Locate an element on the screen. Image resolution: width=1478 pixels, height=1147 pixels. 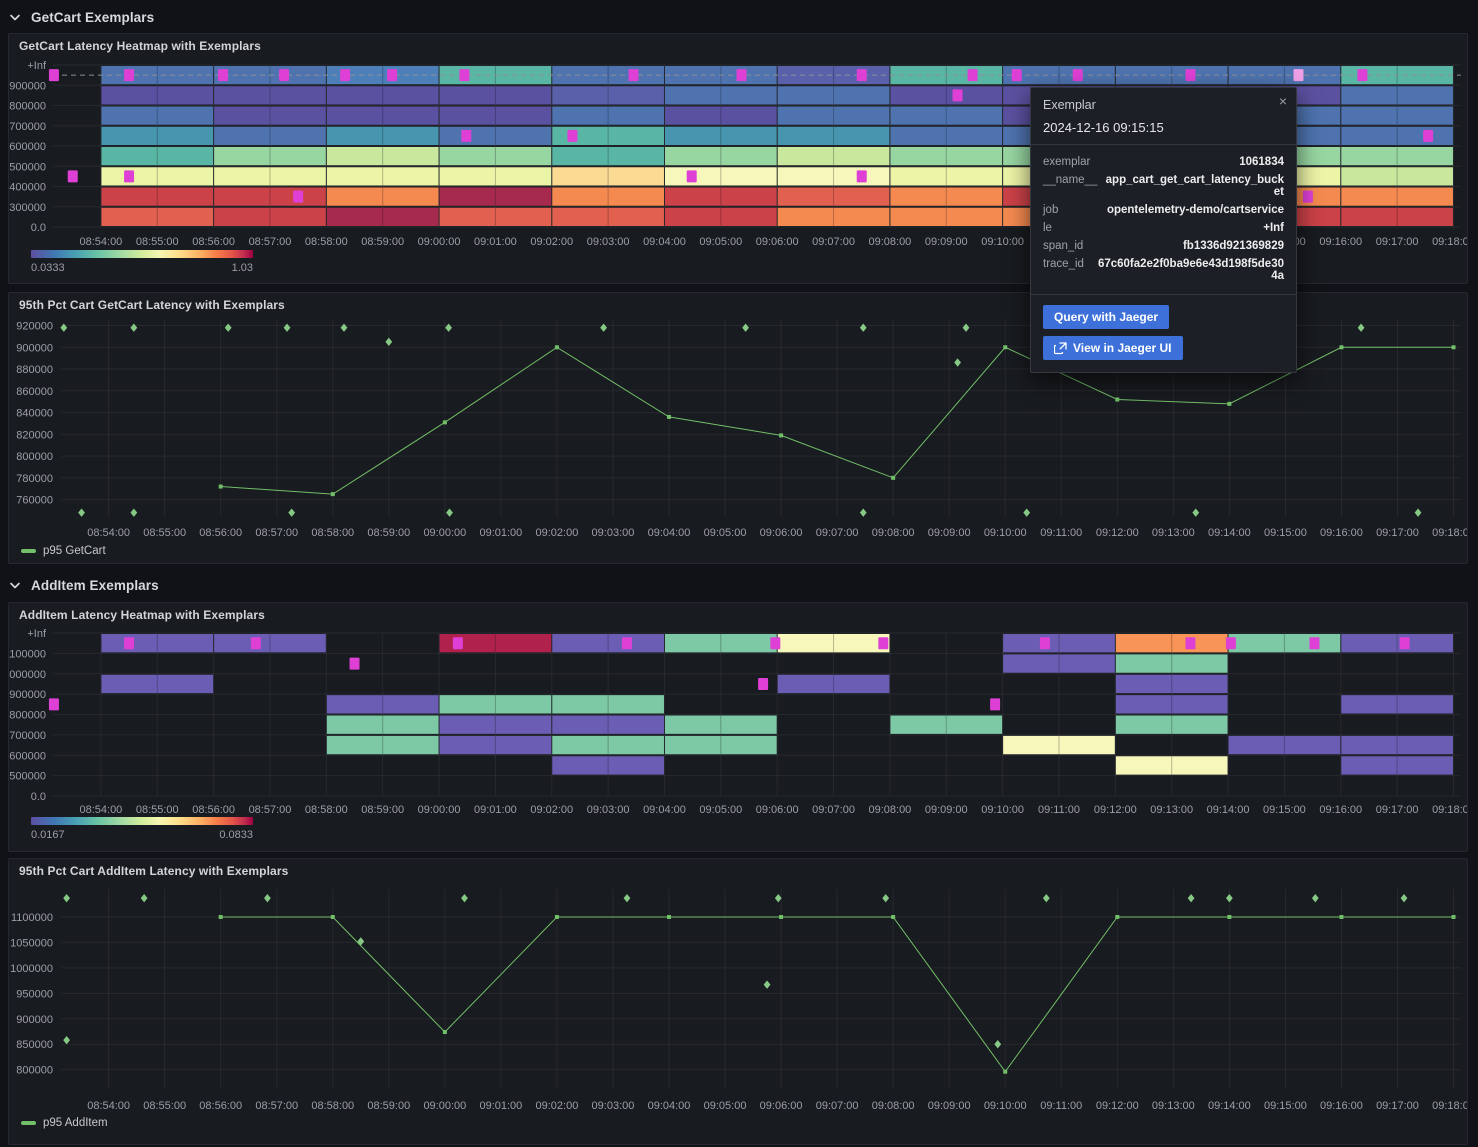
series-label: p95 GetCart is located at coordinates (74, 551).